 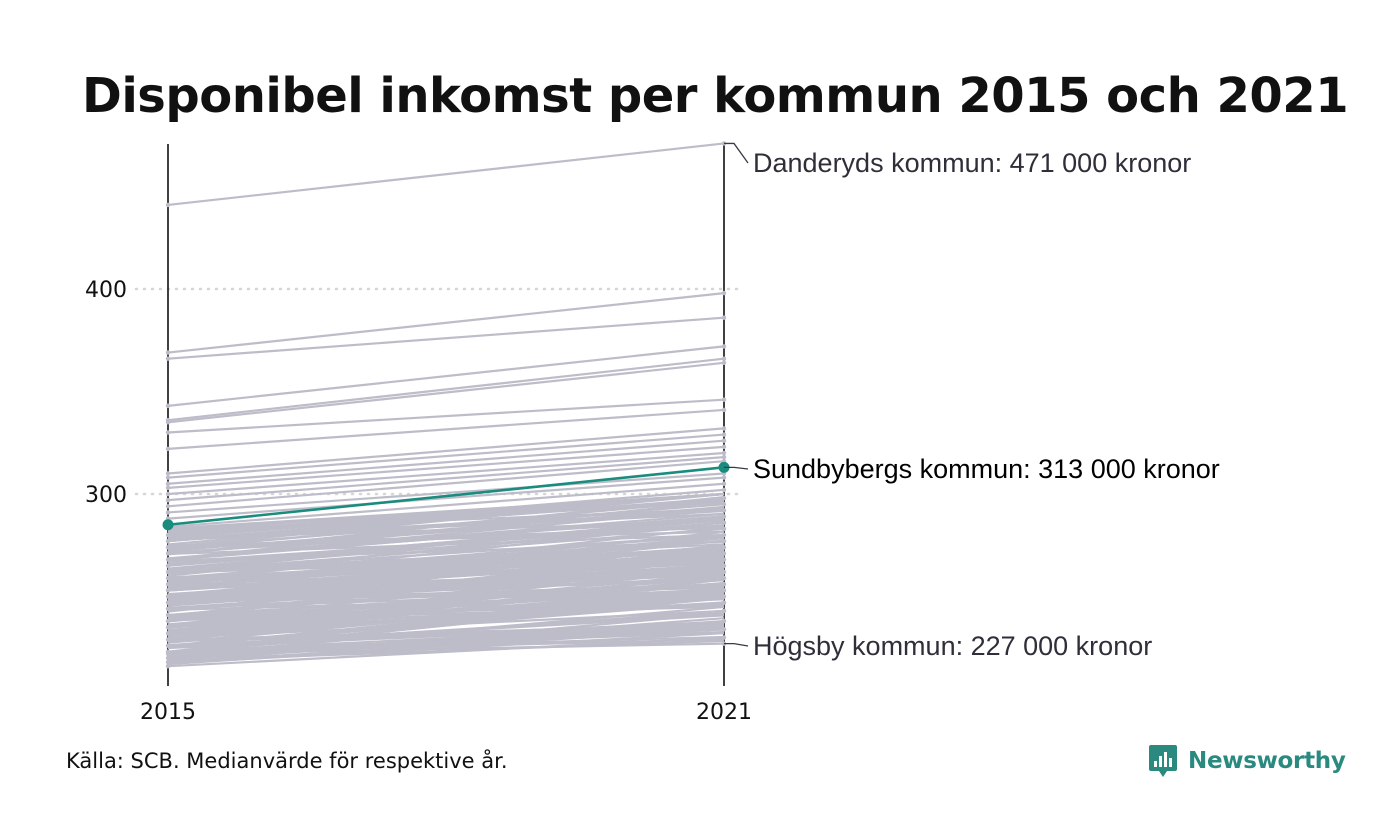 I want to click on point-series-32-2015, so click(x=168, y=615).